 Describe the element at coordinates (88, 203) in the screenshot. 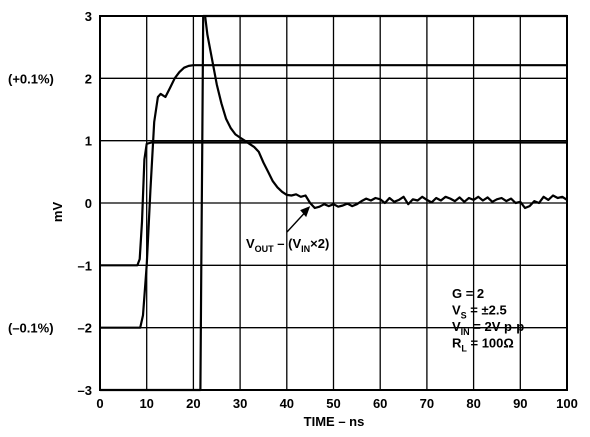

I see `y-tick-label: 0` at that location.